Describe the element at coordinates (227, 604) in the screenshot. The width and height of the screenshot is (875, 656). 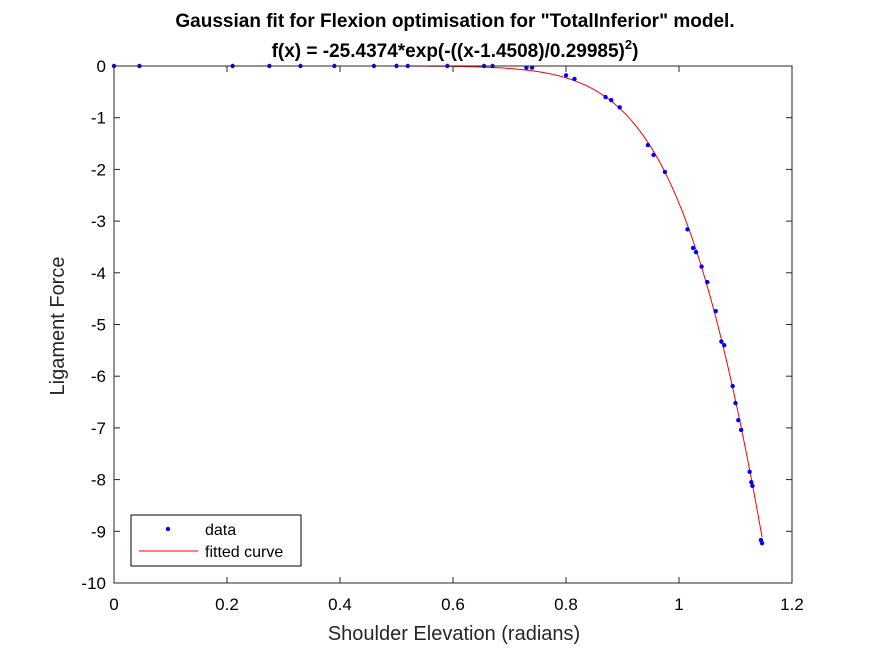
I see `x-tick-label: 0.2` at that location.